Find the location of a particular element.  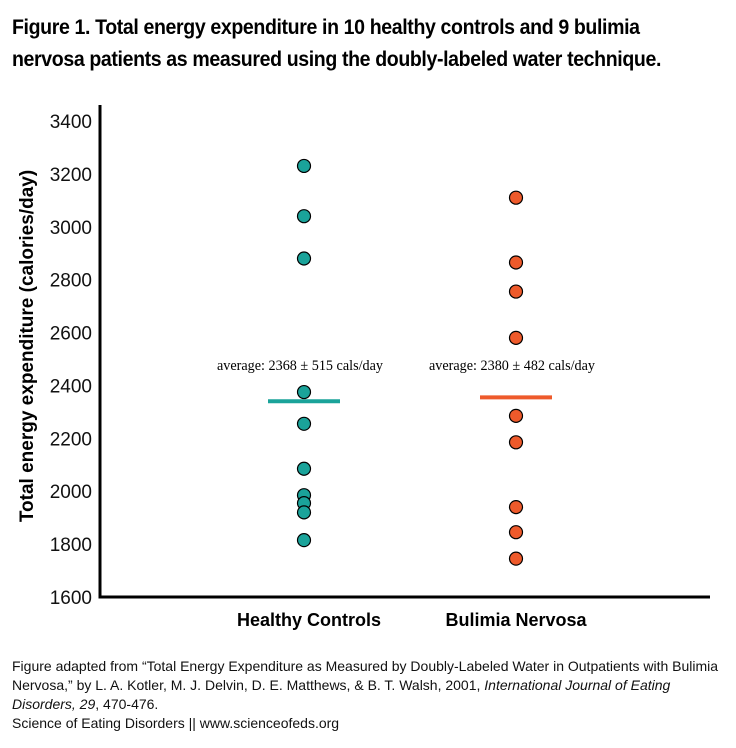

y-tick-label: 2800 is located at coordinates (71, 281).